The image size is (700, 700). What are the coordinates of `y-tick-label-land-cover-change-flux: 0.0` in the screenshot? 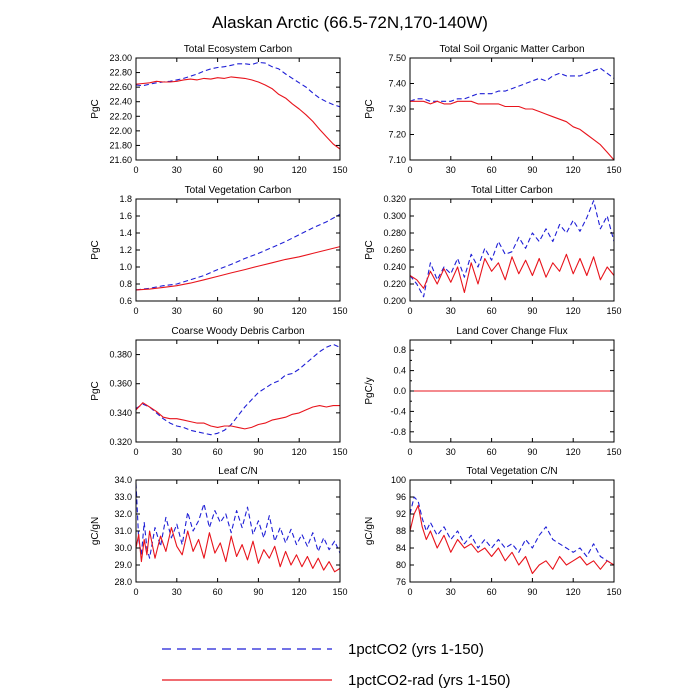 It's located at (399, 391).